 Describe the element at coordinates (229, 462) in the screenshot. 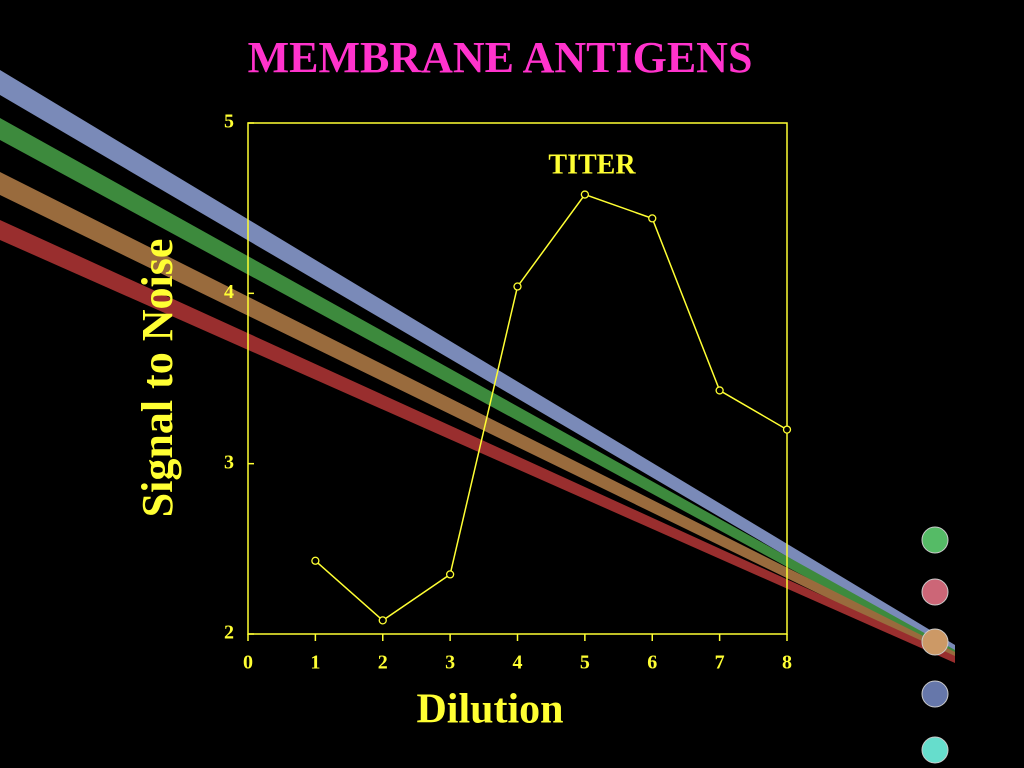

I see `y-tick-label: 3` at that location.